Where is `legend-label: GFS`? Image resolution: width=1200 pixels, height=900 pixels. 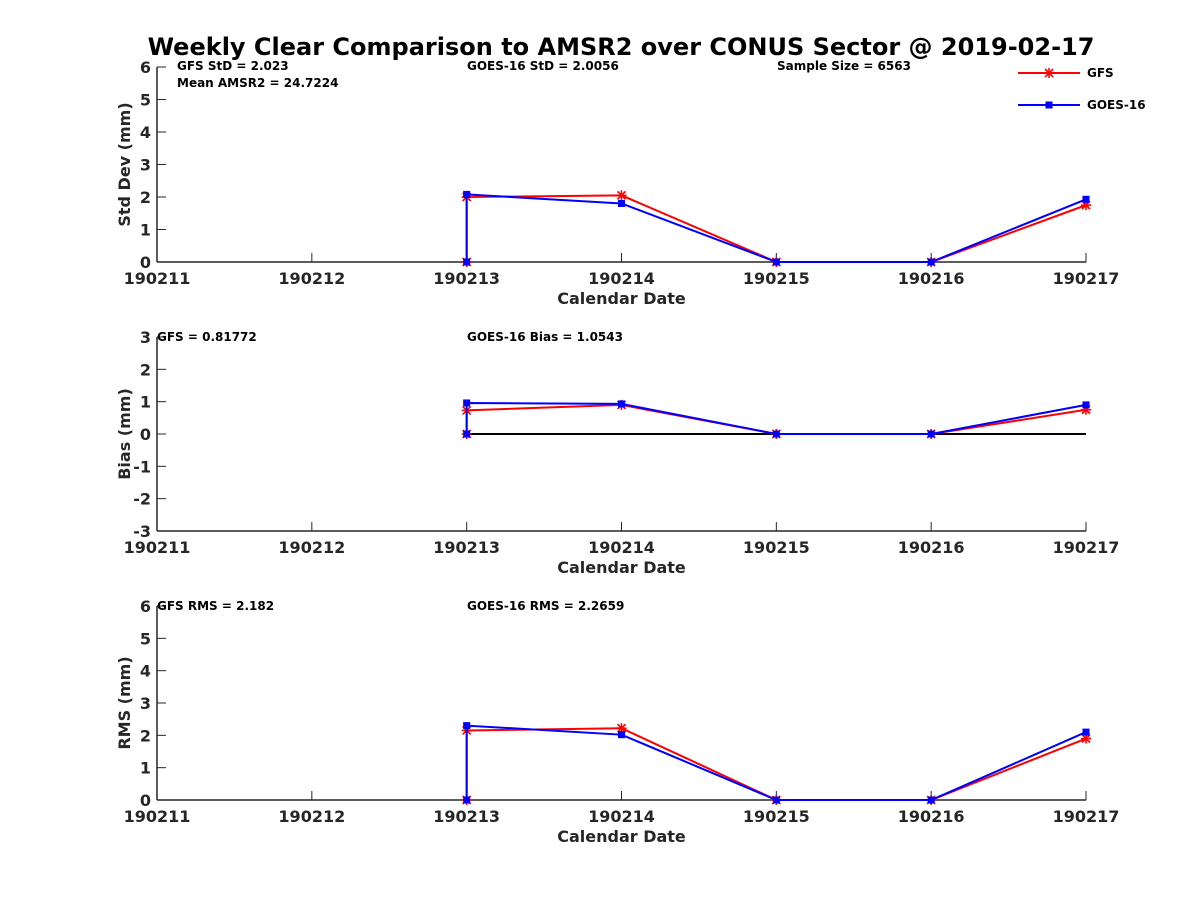
legend-label: GFS is located at coordinates (1100, 73).